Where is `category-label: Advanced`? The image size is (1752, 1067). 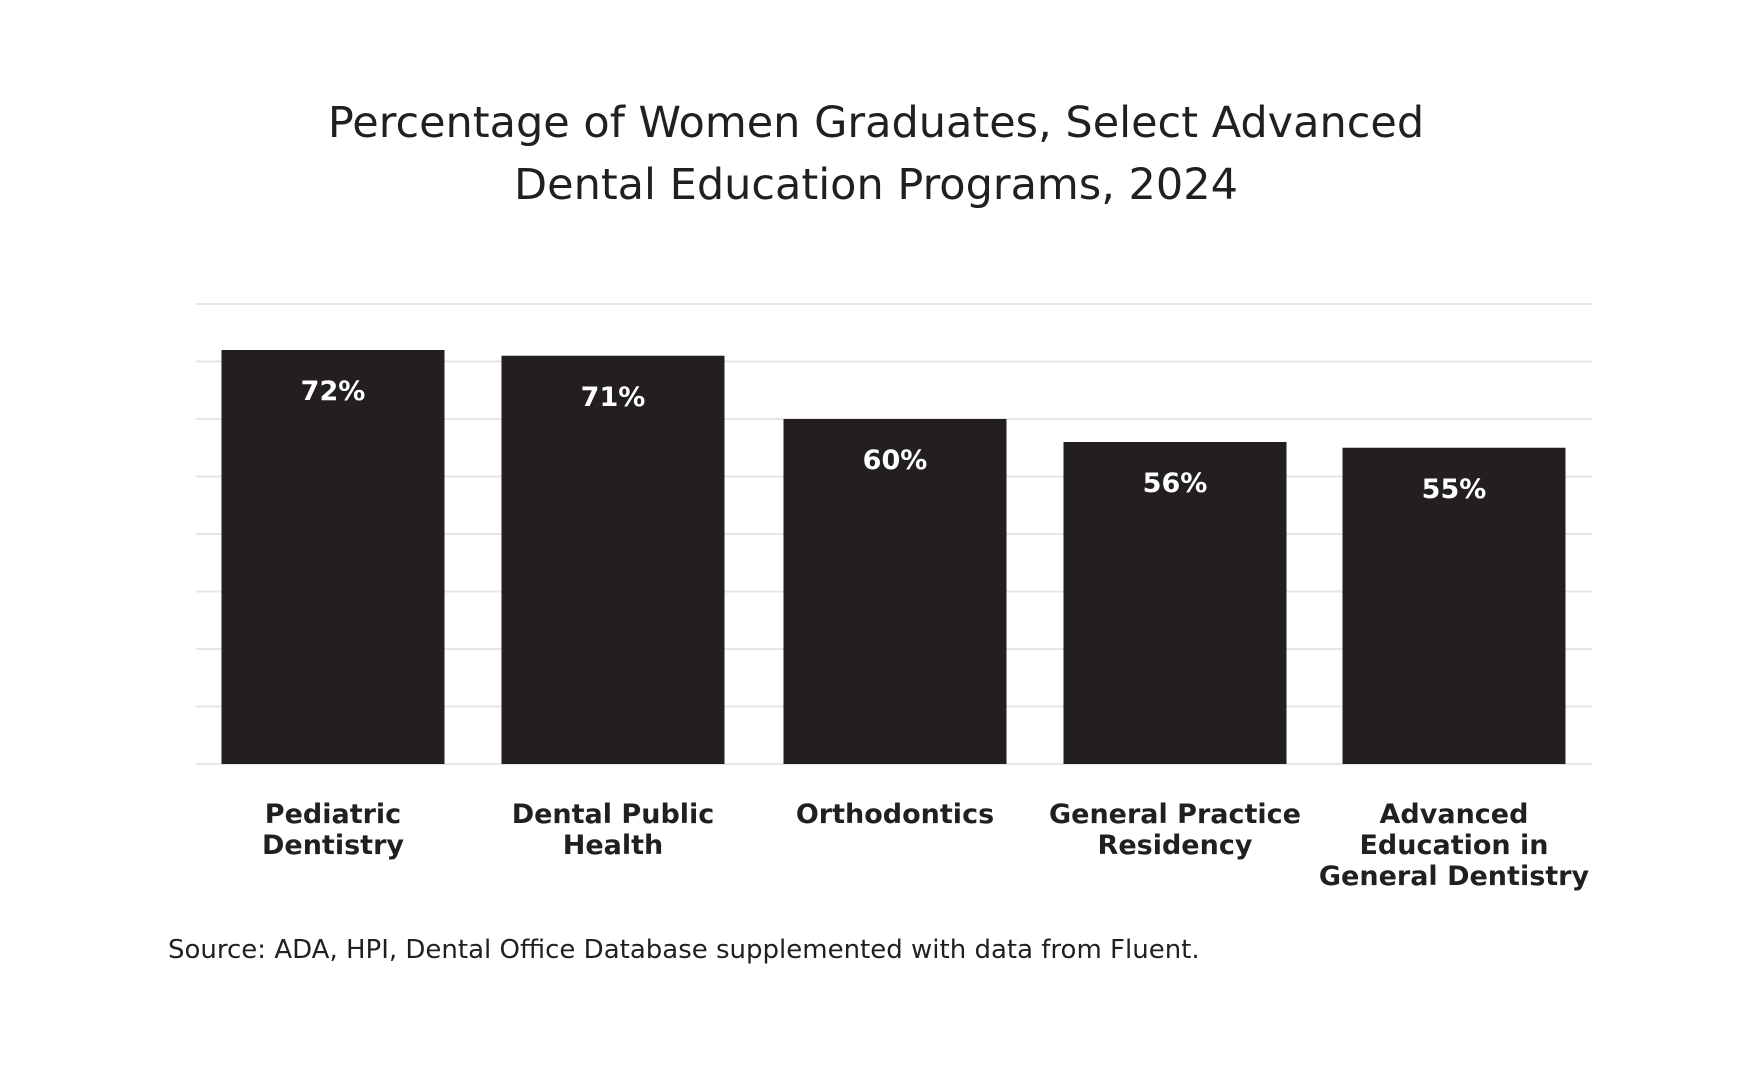
category-label: Advanced is located at coordinates (1454, 814).